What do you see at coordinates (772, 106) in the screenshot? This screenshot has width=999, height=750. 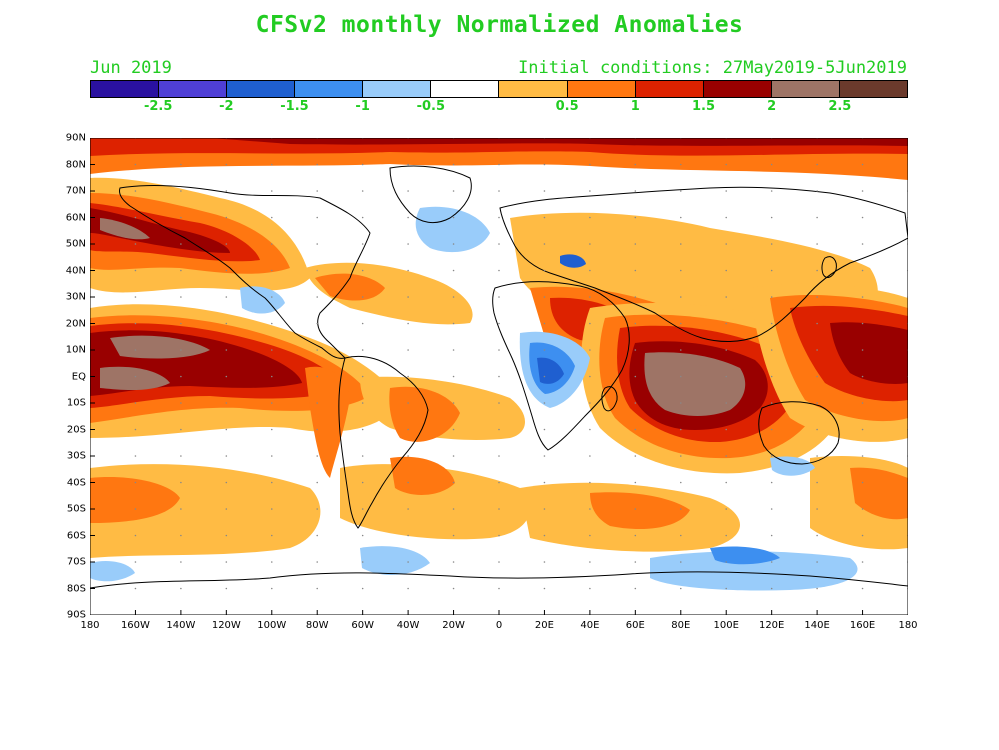 I see `legend-tick-label: 2` at bounding box center [772, 106].